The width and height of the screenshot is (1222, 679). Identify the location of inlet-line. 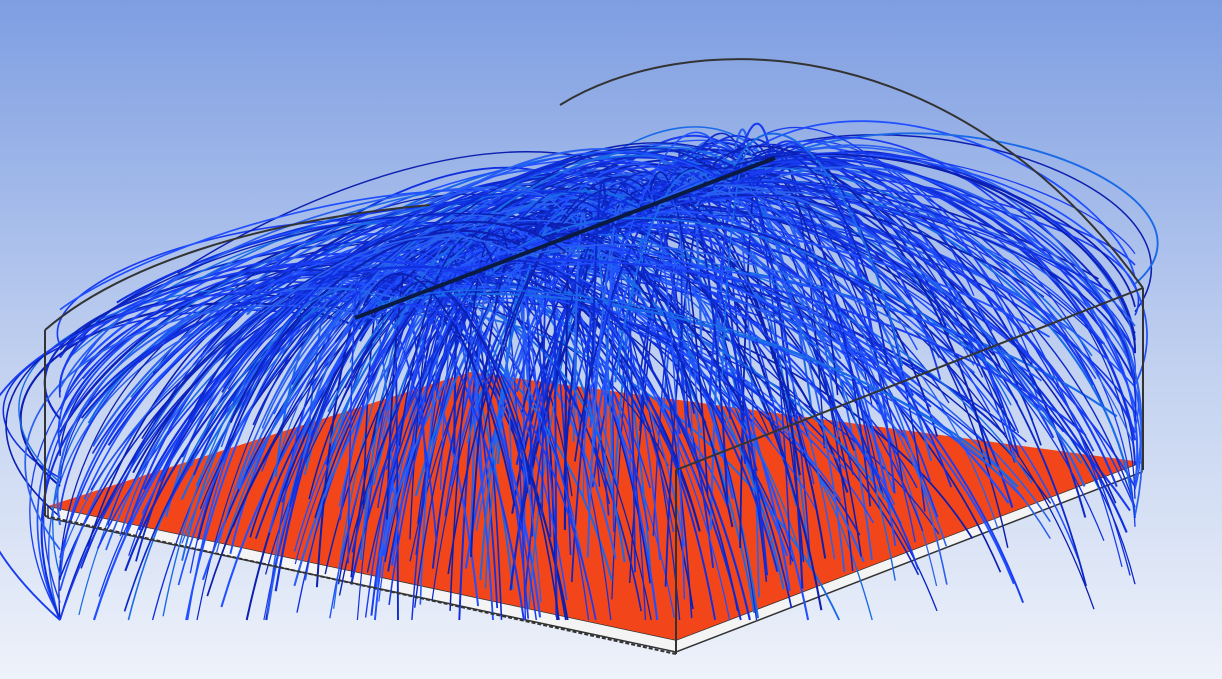
(565, 238).